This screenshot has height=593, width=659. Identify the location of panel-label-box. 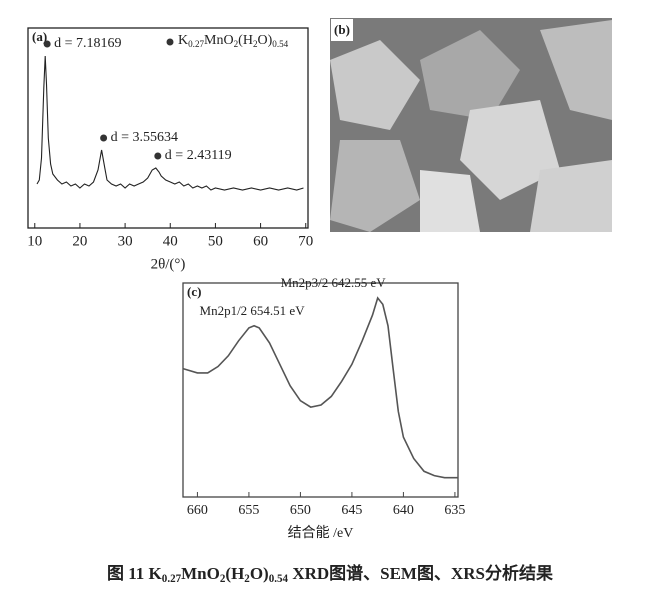
(342, 30).